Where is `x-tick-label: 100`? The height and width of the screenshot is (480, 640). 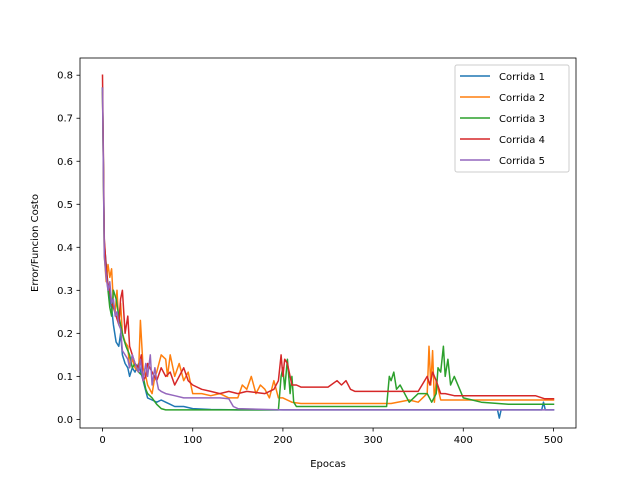 x-tick-label: 100 is located at coordinates (192, 440).